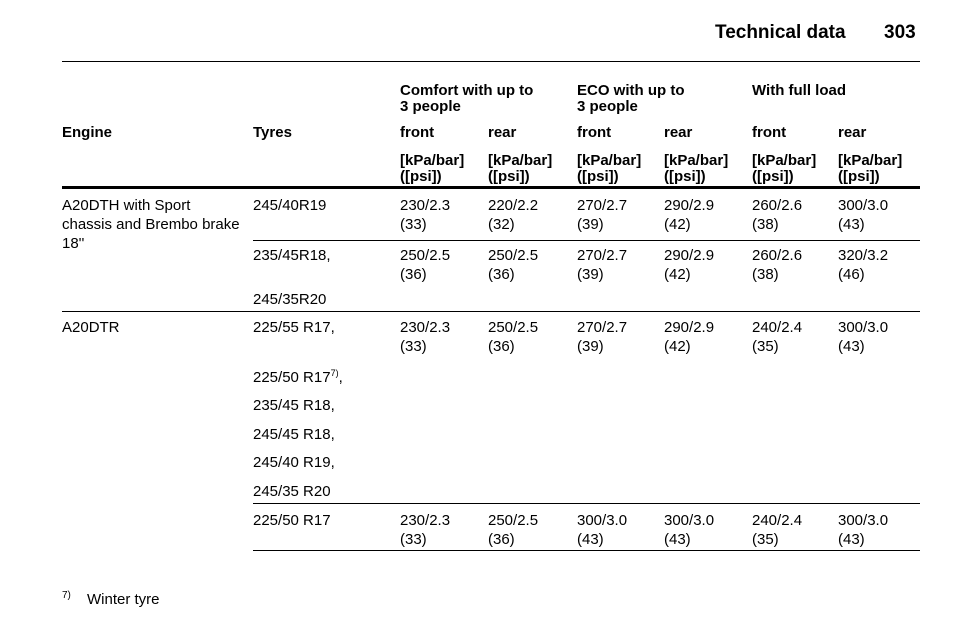 The width and height of the screenshot is (960, 642). Describe the element at coordinates (851, 274) in the screenshot. I see `pressure: (46)` at that location.